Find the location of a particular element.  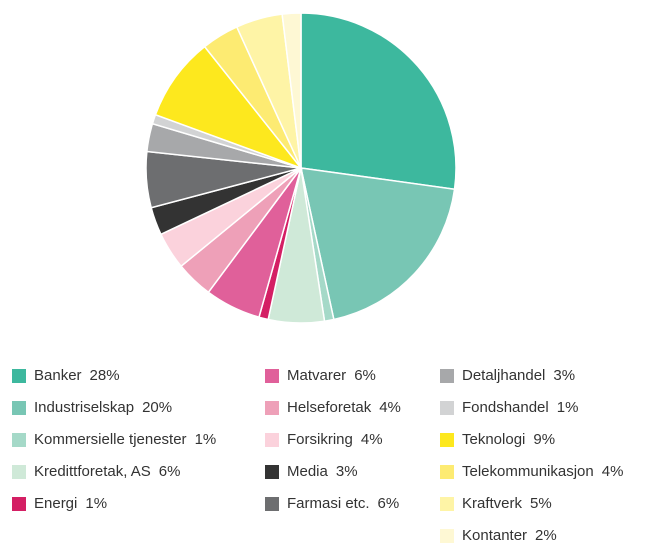

legend-name: Energi is located at coordinates (55, 503).